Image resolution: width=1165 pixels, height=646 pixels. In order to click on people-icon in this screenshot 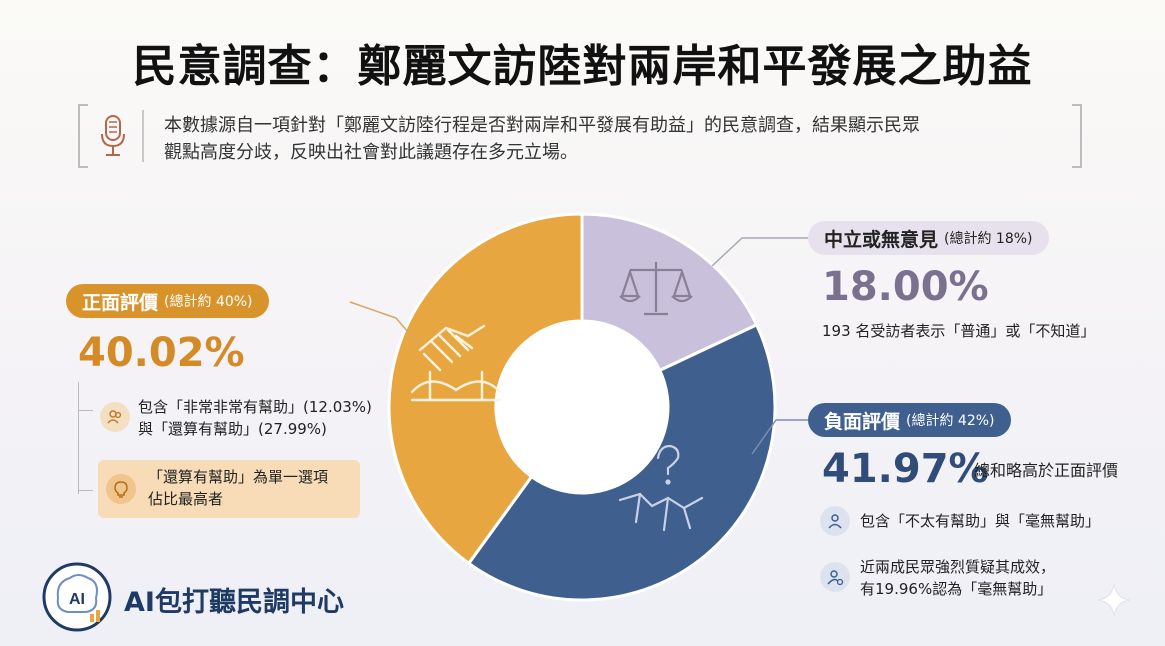, I will do `click(115, 417)`.